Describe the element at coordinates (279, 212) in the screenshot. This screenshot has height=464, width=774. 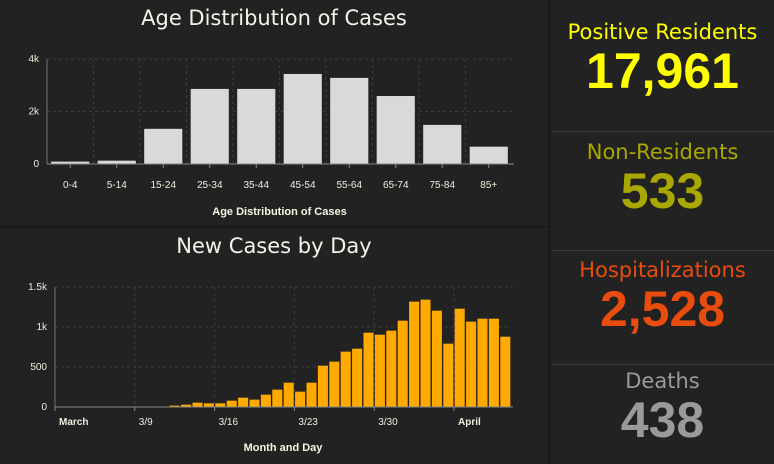
I see `x-axis-label: Age Distribution of Cases` at that location.